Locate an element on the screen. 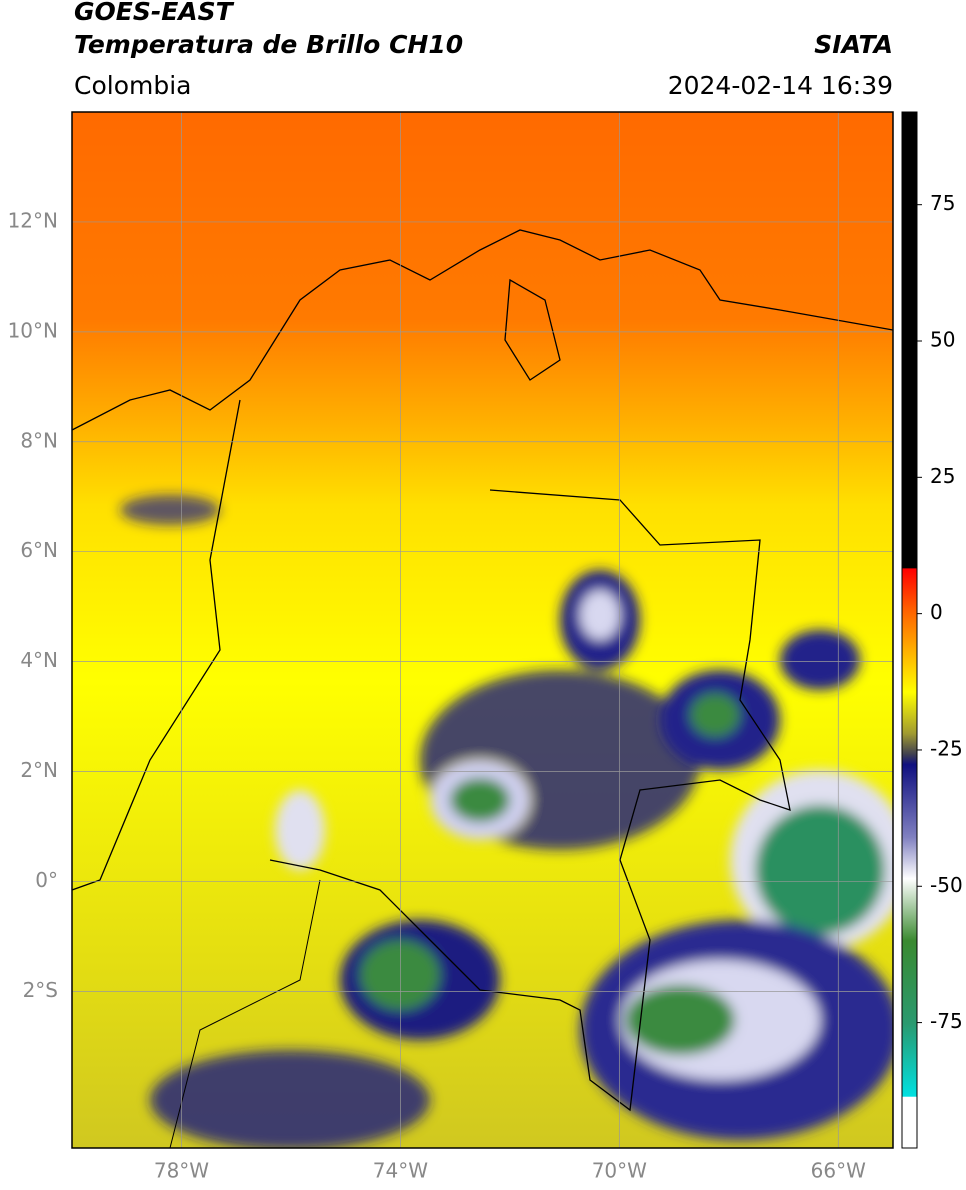 Image resolution: width=966 pixels, height=1190 pixels. y-tick-label: 4°N is located at coordinates (39, 660).